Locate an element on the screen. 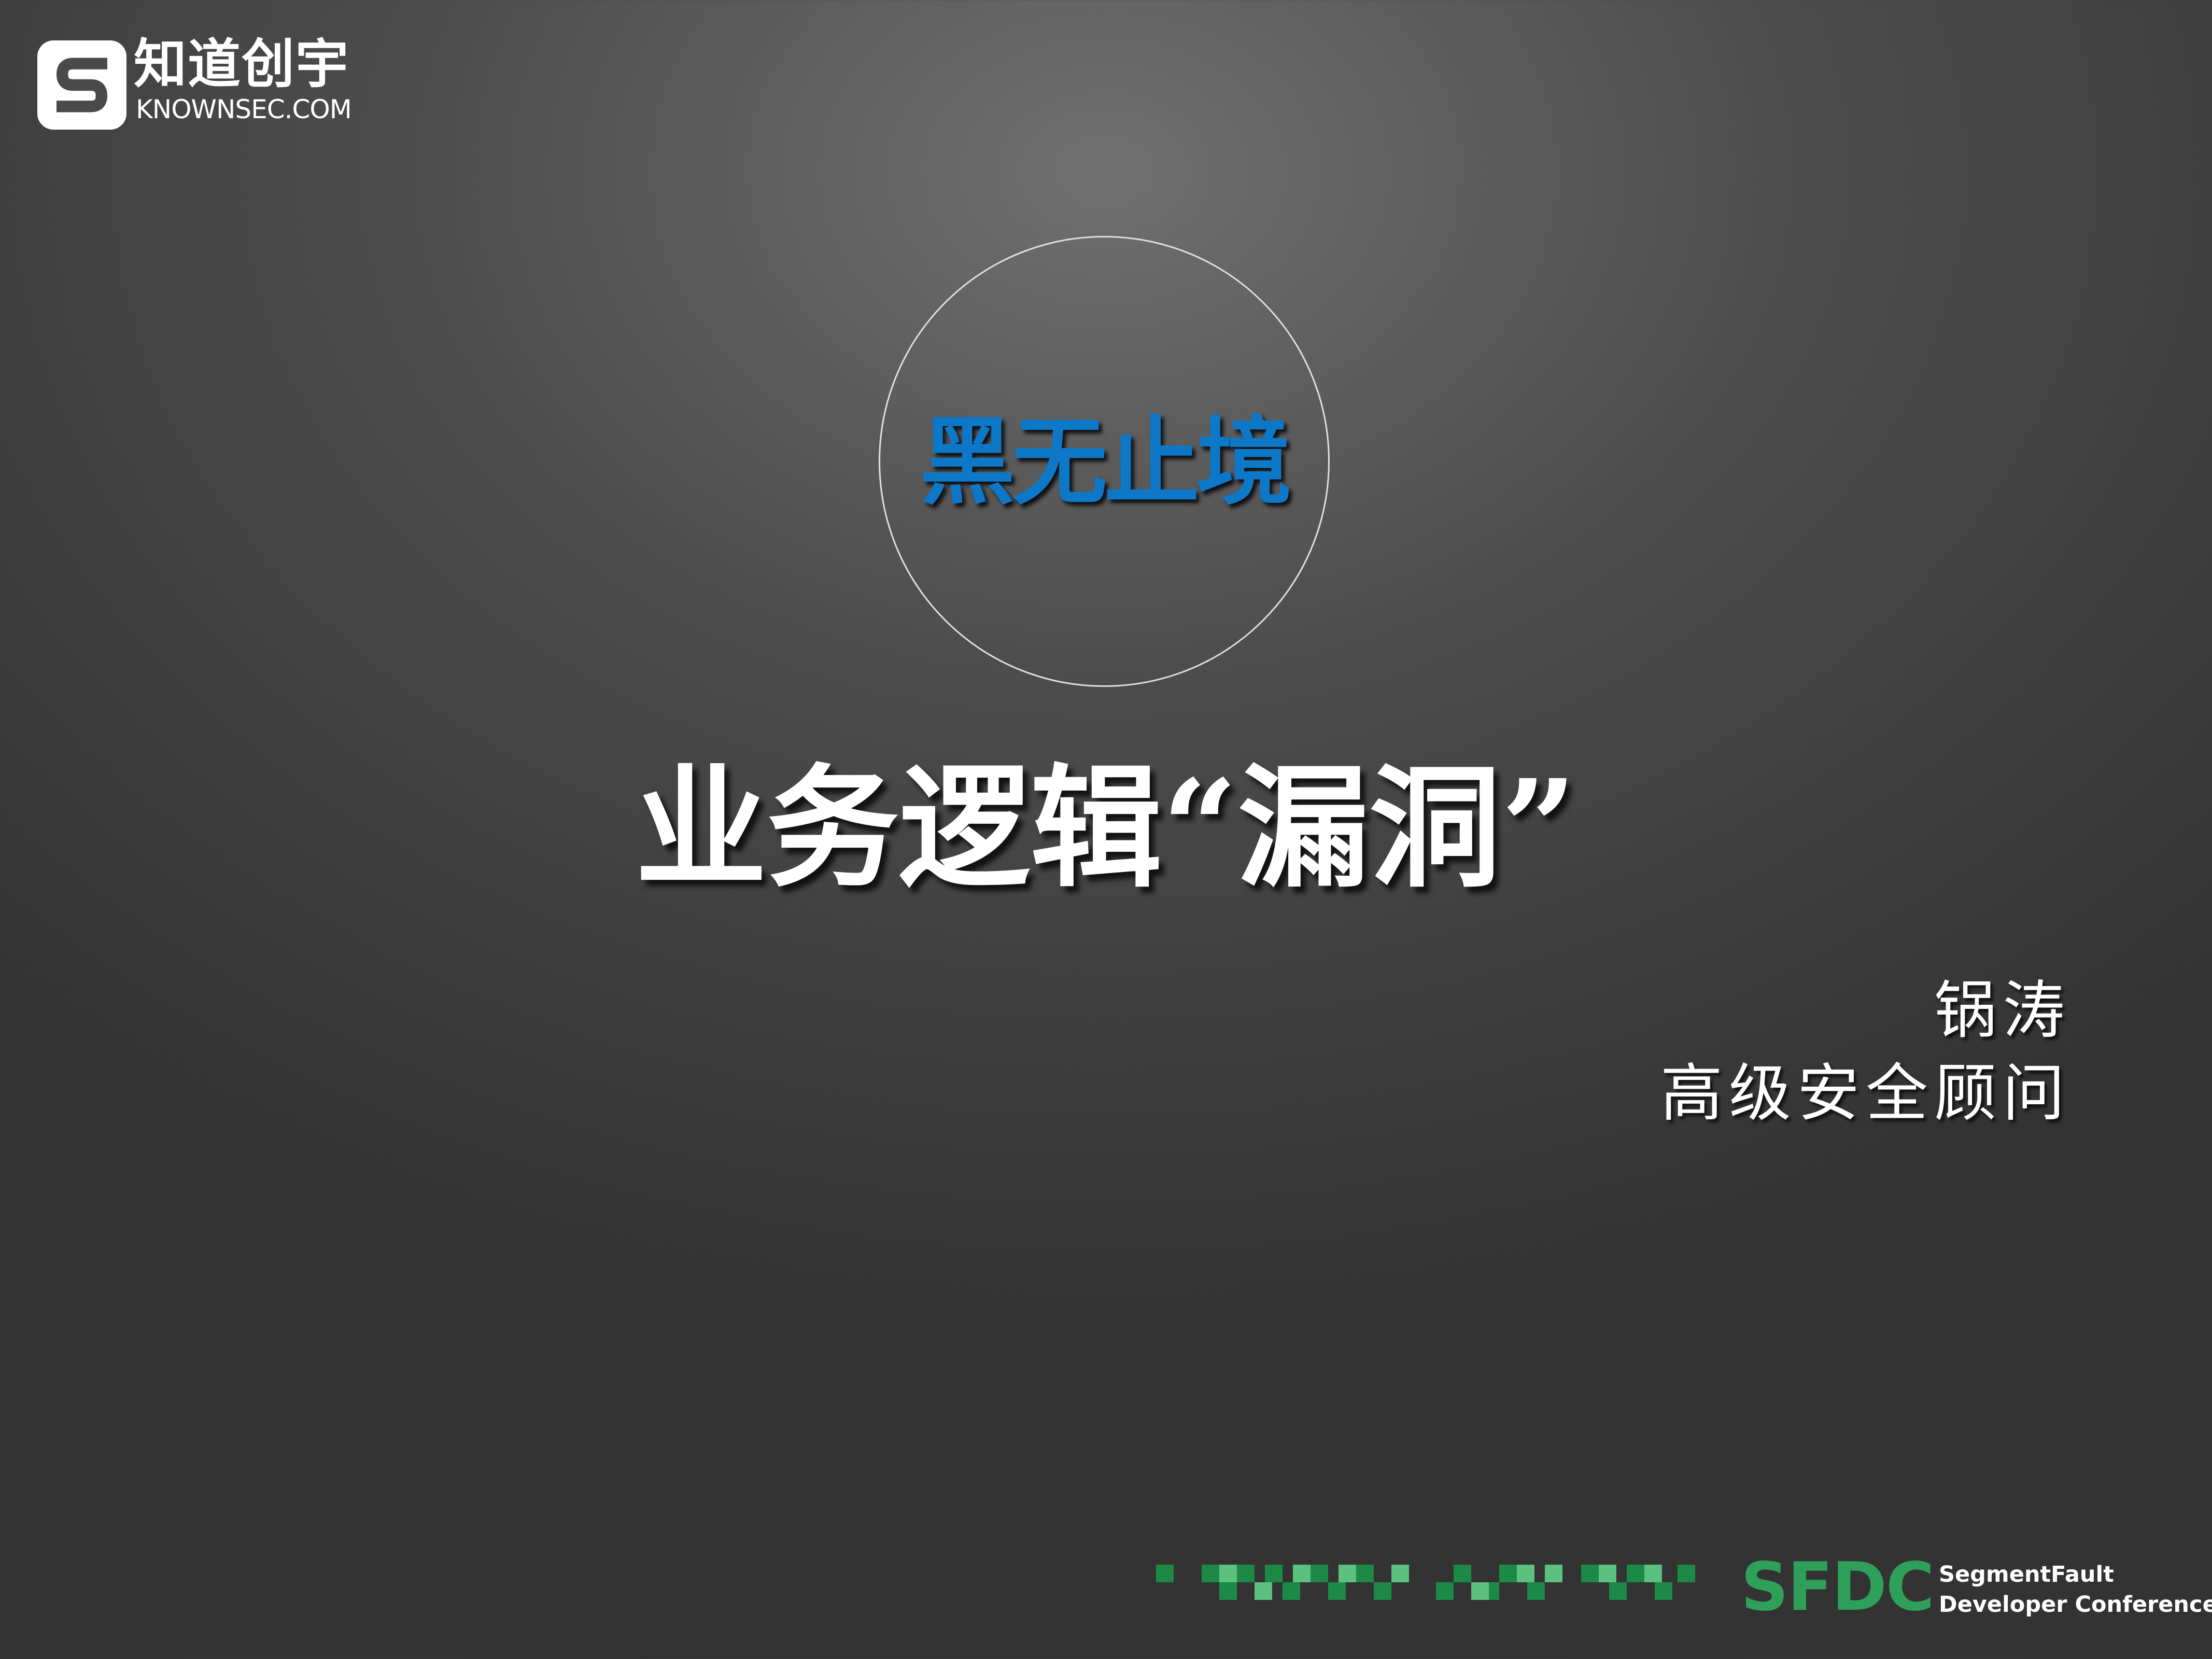  logo-name-cn: 知道创宇 is located at coordinates (241, 64).